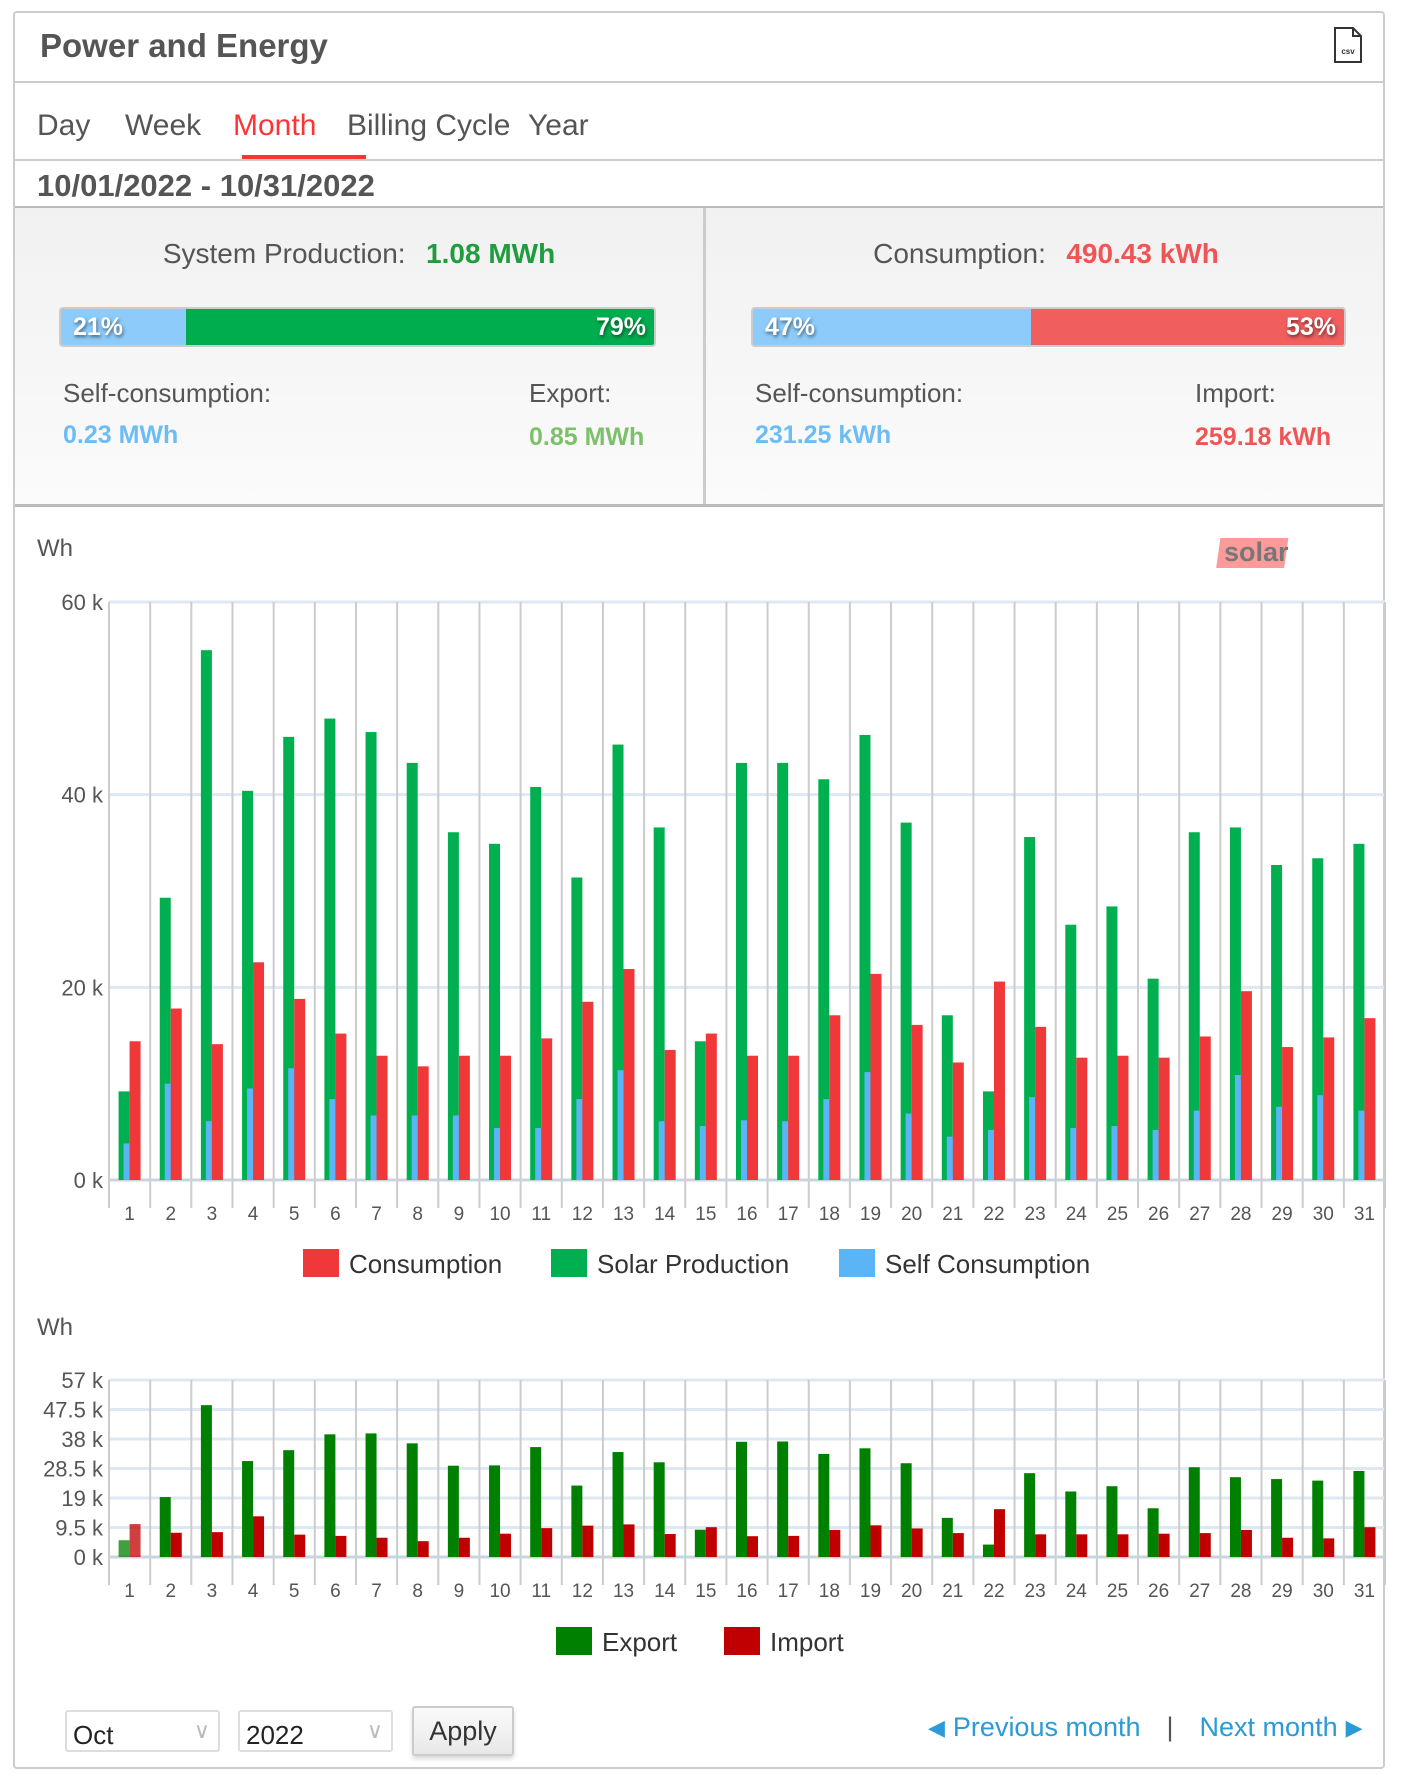 The height and width of the screenshot is (1781, 1402). Describe the element at coordinates (142, 1731) in the screenshot. I see `month-select: Oct ∨` at that location.